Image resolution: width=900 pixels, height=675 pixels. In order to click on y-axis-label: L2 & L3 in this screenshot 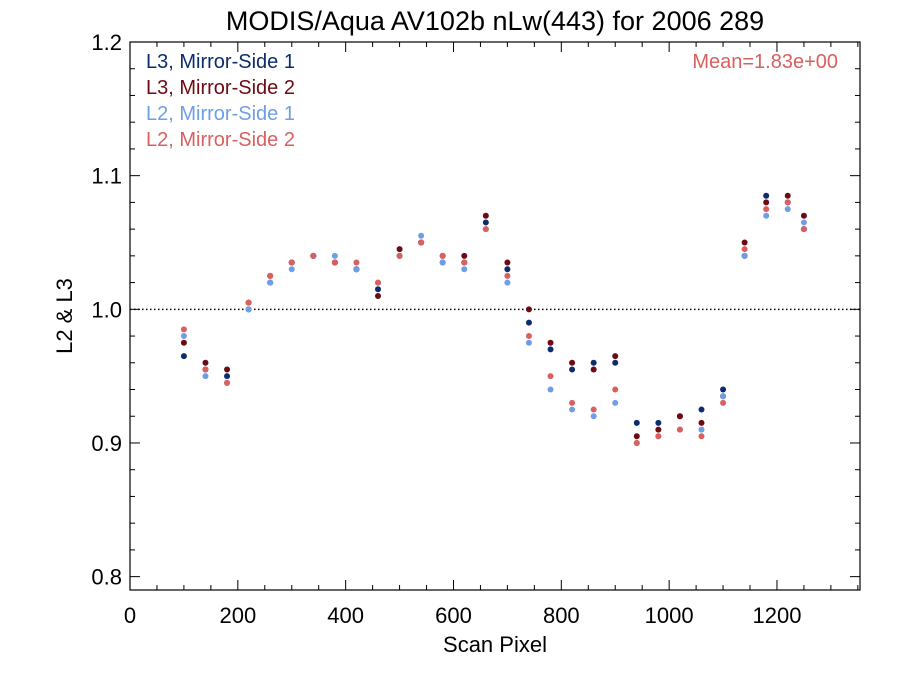, I will do `click(64, 316)`.